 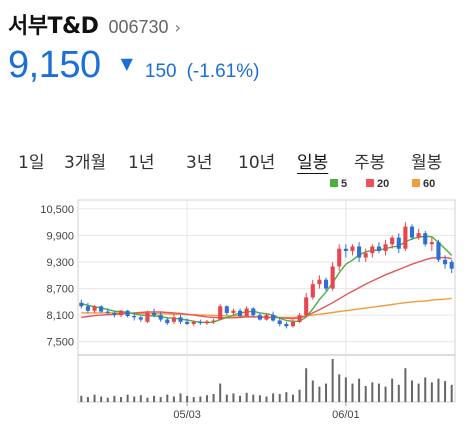 I want to click on legend-swatch, so click(x=334, y=183).